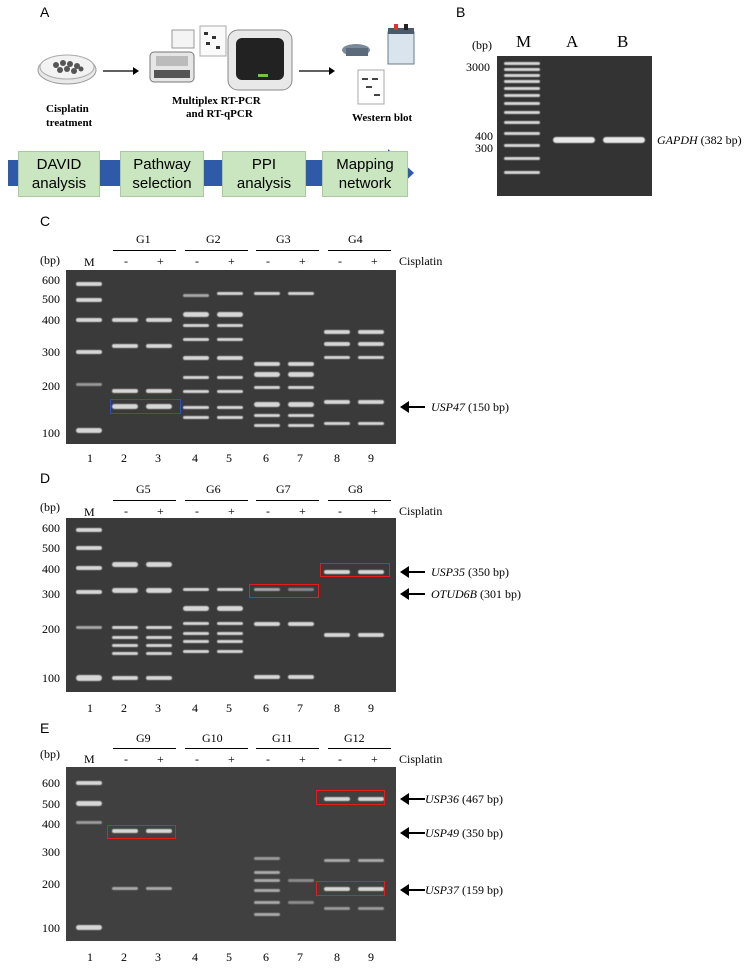 The height and width of the screenshot is (970, 755). Describe the element at coordinates (158, 458) in the screenshot. I see `lane-number: 3` at that location.